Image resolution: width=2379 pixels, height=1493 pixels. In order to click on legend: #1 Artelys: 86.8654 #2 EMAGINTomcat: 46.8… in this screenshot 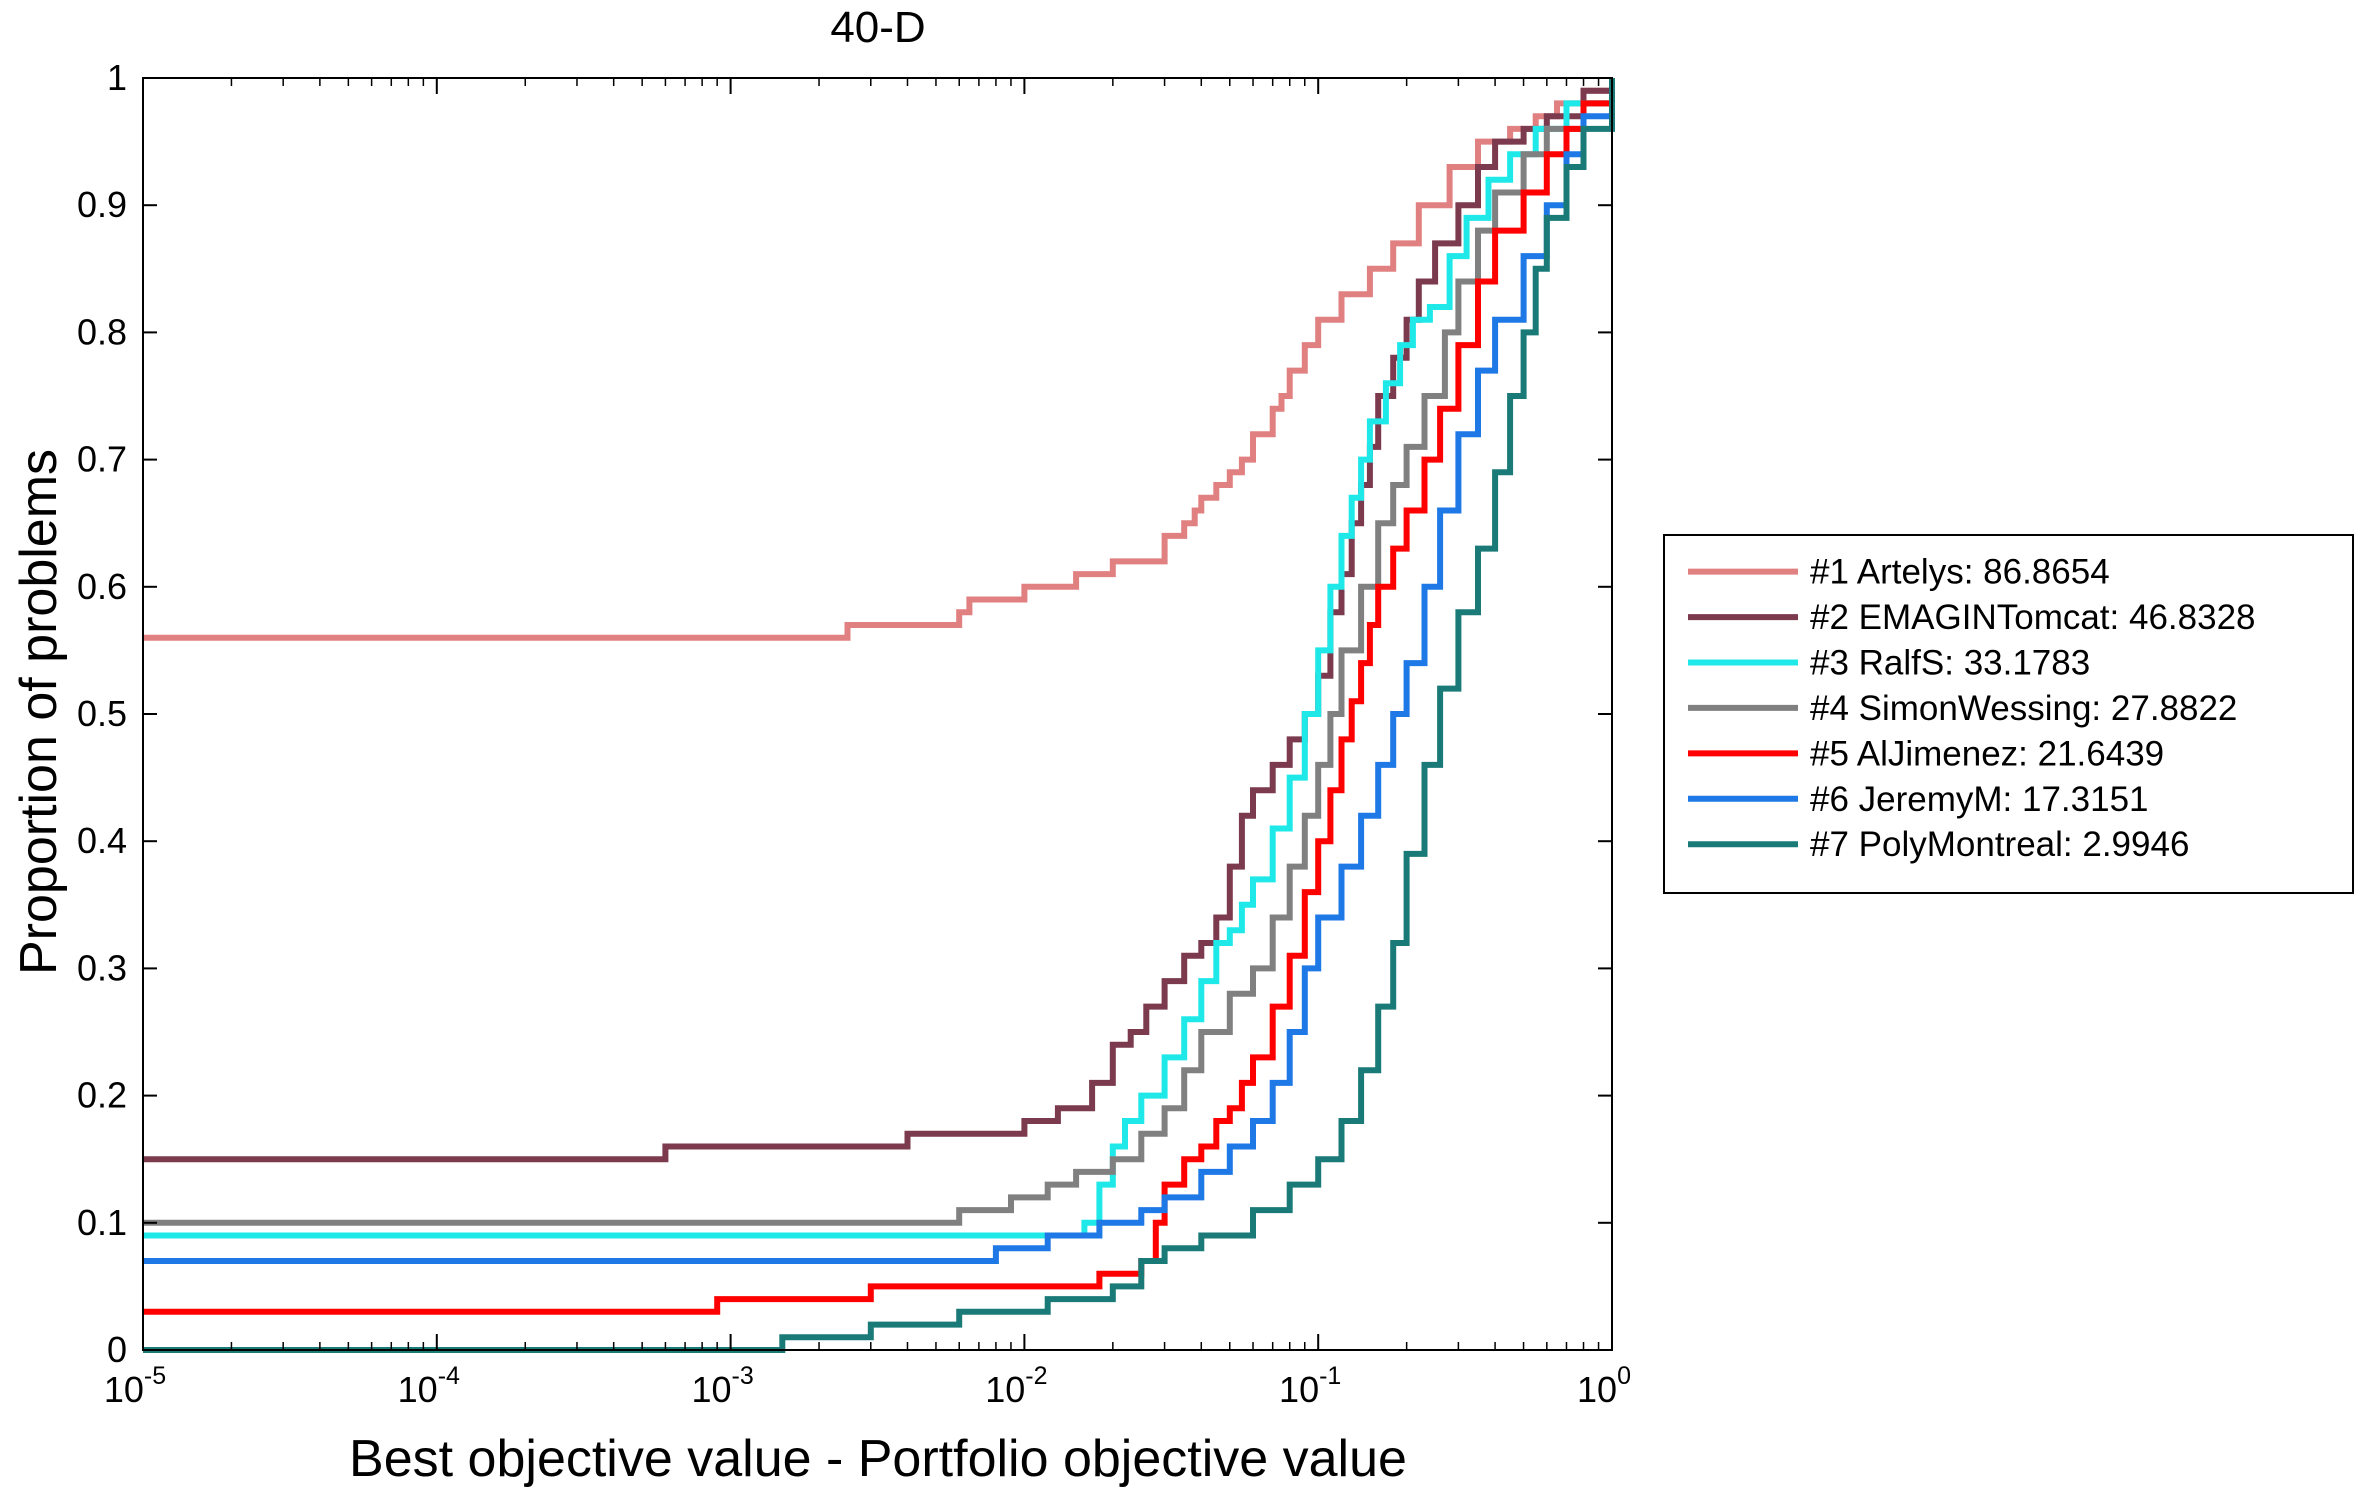, I will do `click(2008, 714)`.